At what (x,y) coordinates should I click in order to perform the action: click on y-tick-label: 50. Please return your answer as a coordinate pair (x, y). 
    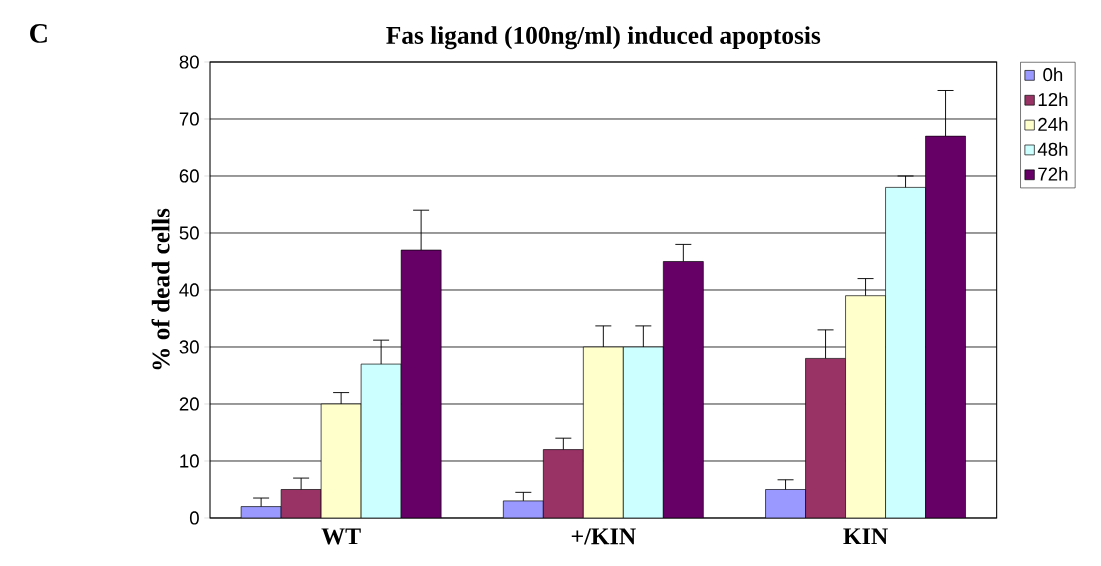
    Looking at the image, I should click on (189, 233).